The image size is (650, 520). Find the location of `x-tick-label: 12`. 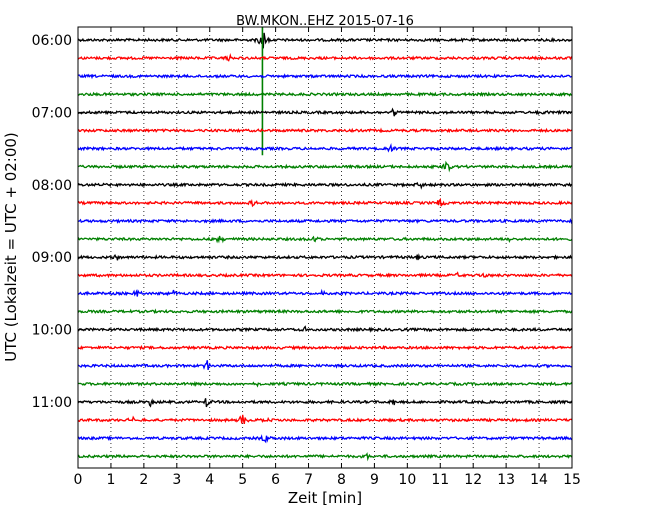

x-tick-label: 12 is located at coordinates (473, 480).